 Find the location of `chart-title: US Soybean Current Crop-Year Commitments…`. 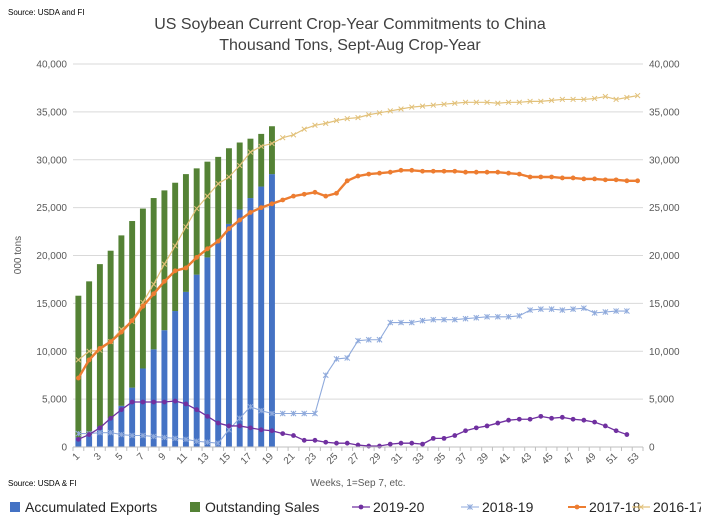

chart-title: US Soybean Current Crop-Year Commitments… is located at coordinates (350, 24).